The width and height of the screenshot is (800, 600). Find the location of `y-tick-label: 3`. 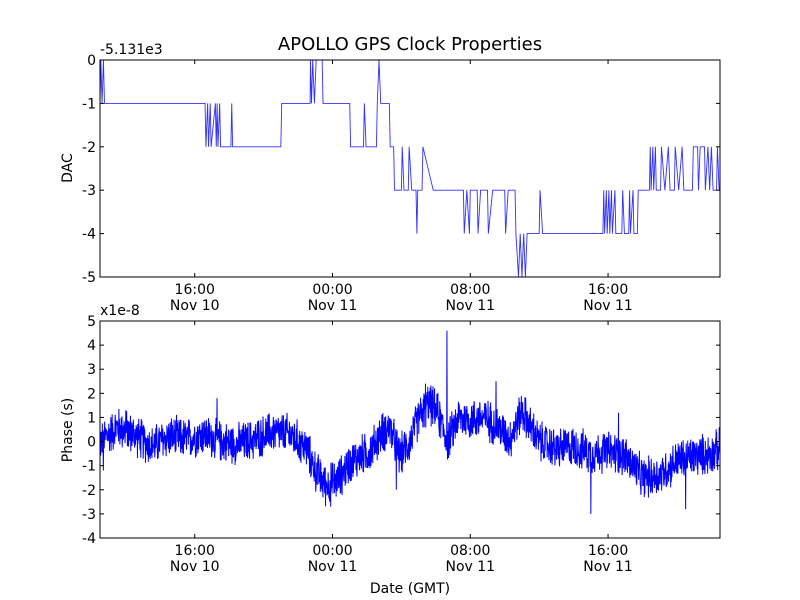

y-tick-label: 3 is located at coordinates (91, 370).